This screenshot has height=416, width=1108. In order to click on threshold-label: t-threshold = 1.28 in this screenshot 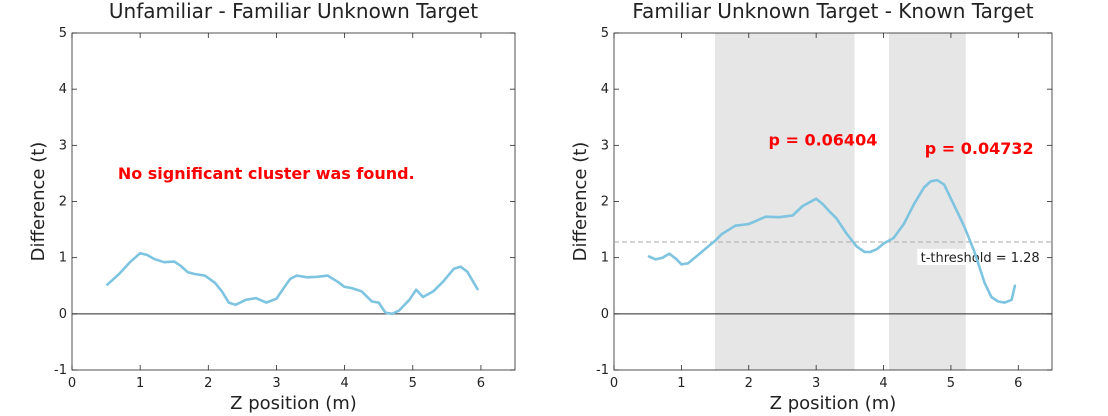, I will do `click(980, 258)`.